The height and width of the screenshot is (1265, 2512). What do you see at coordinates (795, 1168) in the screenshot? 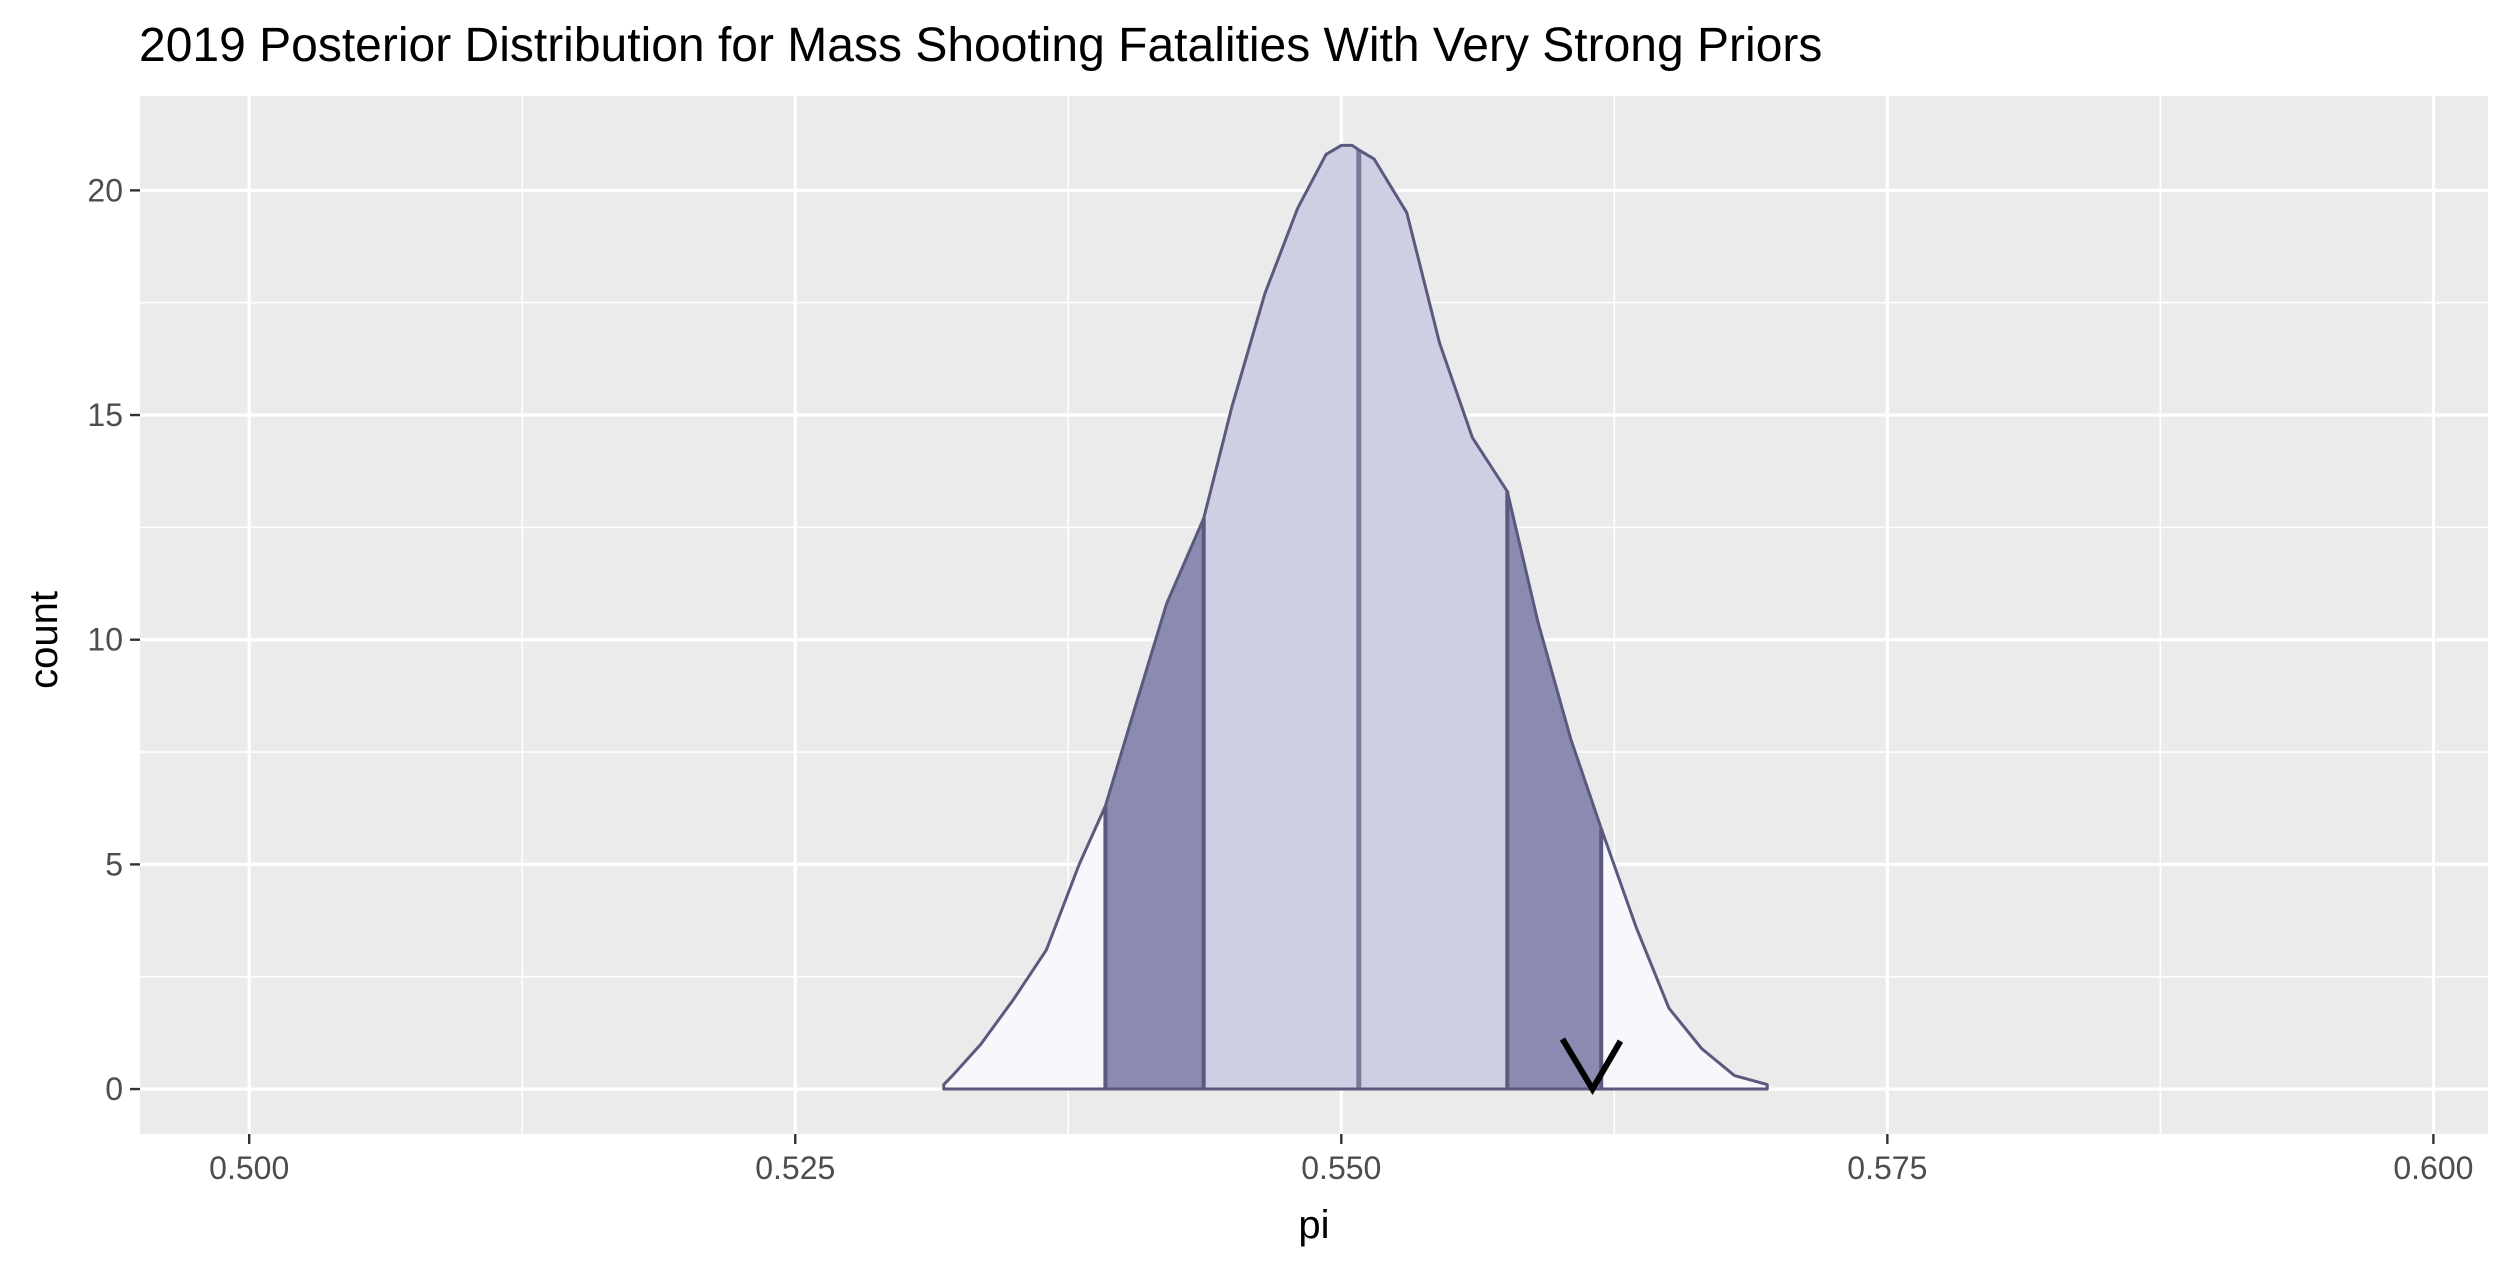
I see `x-tick-label: 0.525` at bounding box center [795, 1168].